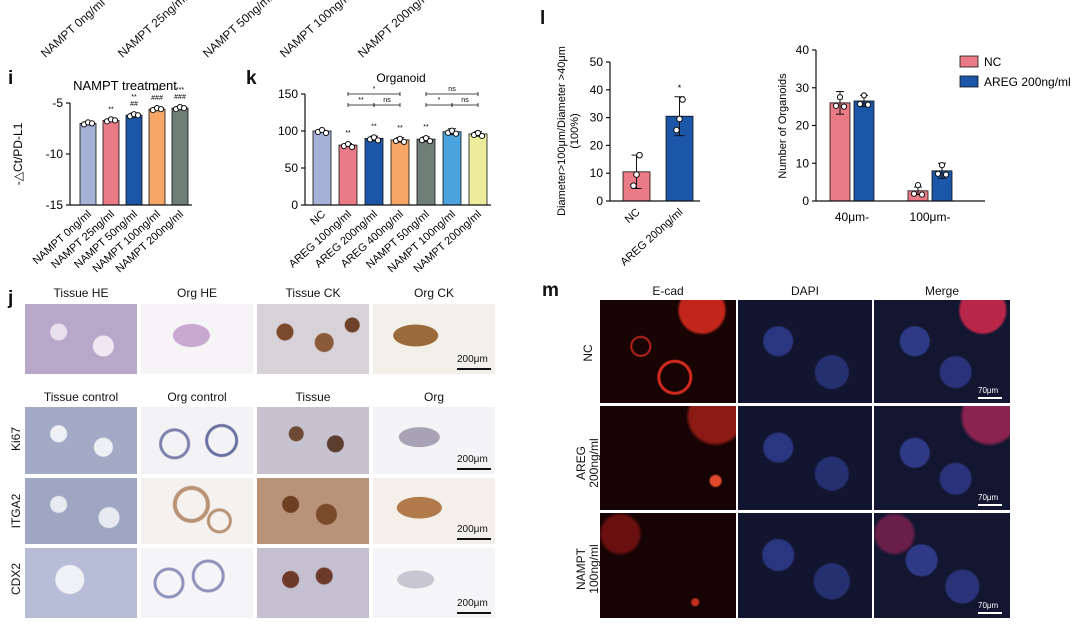 The height and width of the screenshot is (644, 1074). Describe the element at coordinates (18, 153) in the screenshot. I see `y-axis-label: -△Ct/PD-L1` at that location.